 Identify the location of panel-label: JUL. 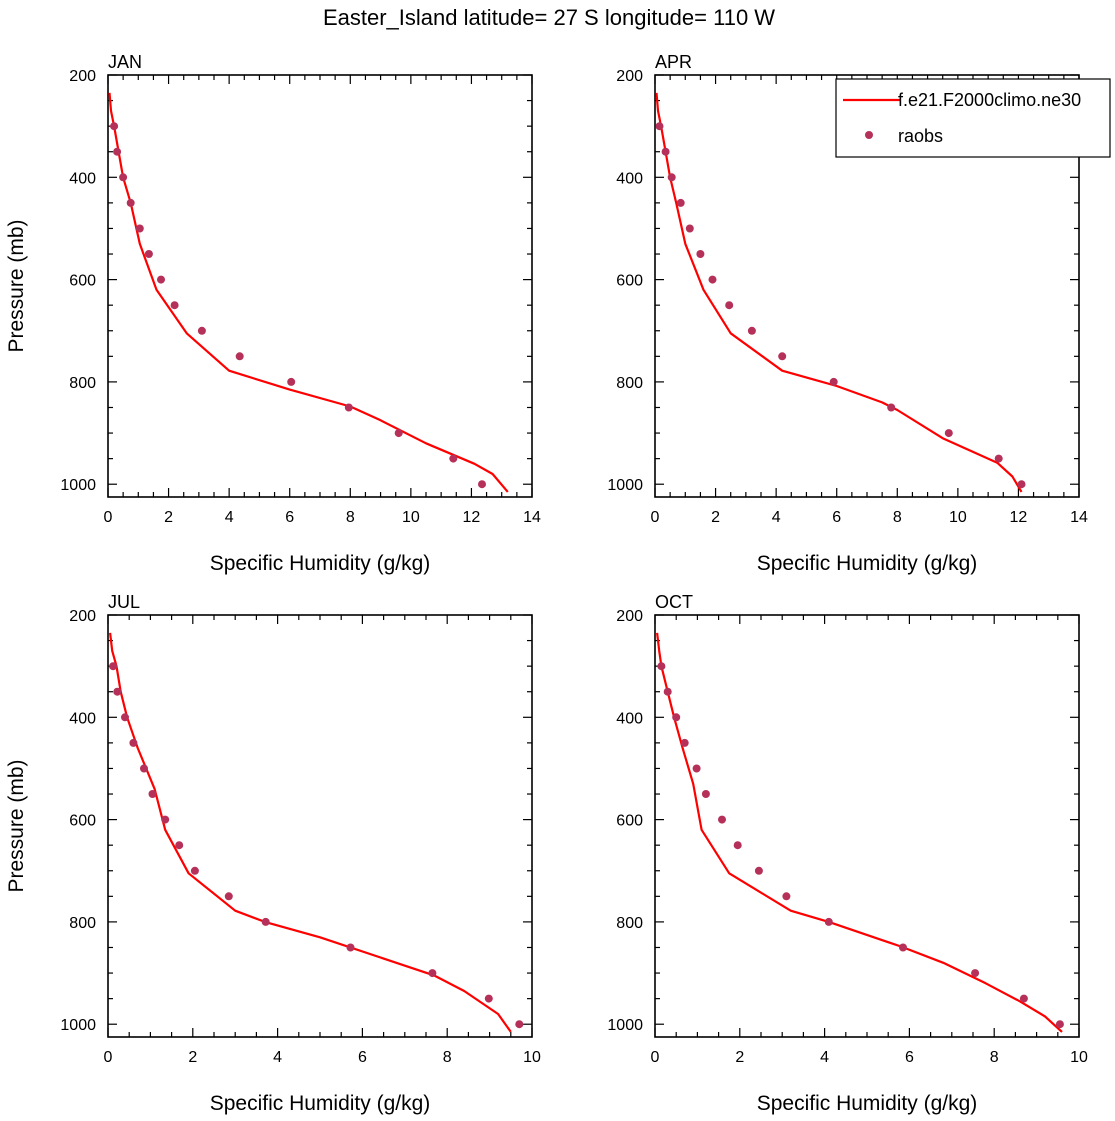
(124, 602).